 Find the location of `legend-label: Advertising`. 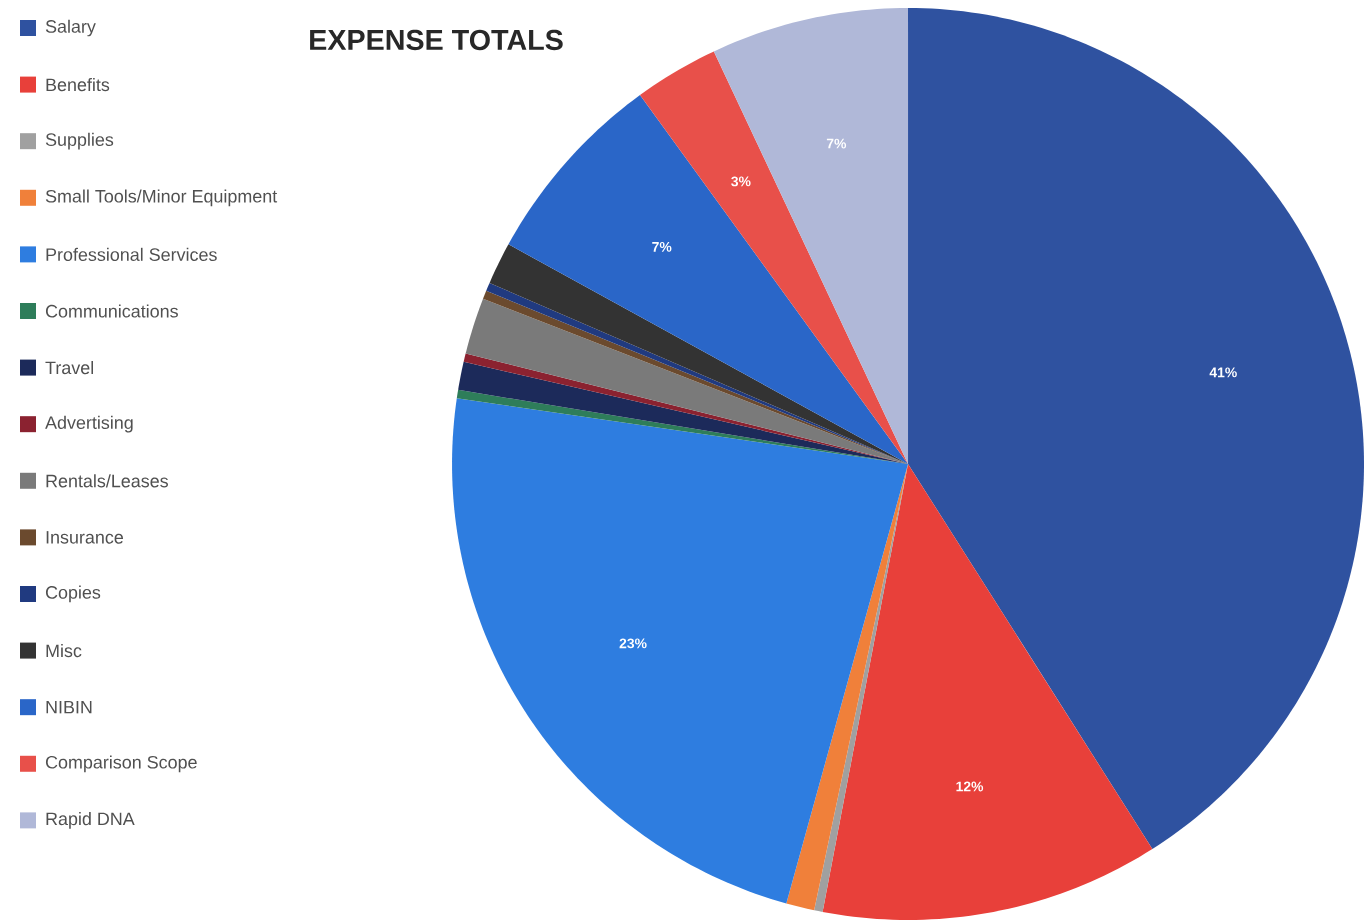

legend-label: Advertising is located at coordinates (89, 424).